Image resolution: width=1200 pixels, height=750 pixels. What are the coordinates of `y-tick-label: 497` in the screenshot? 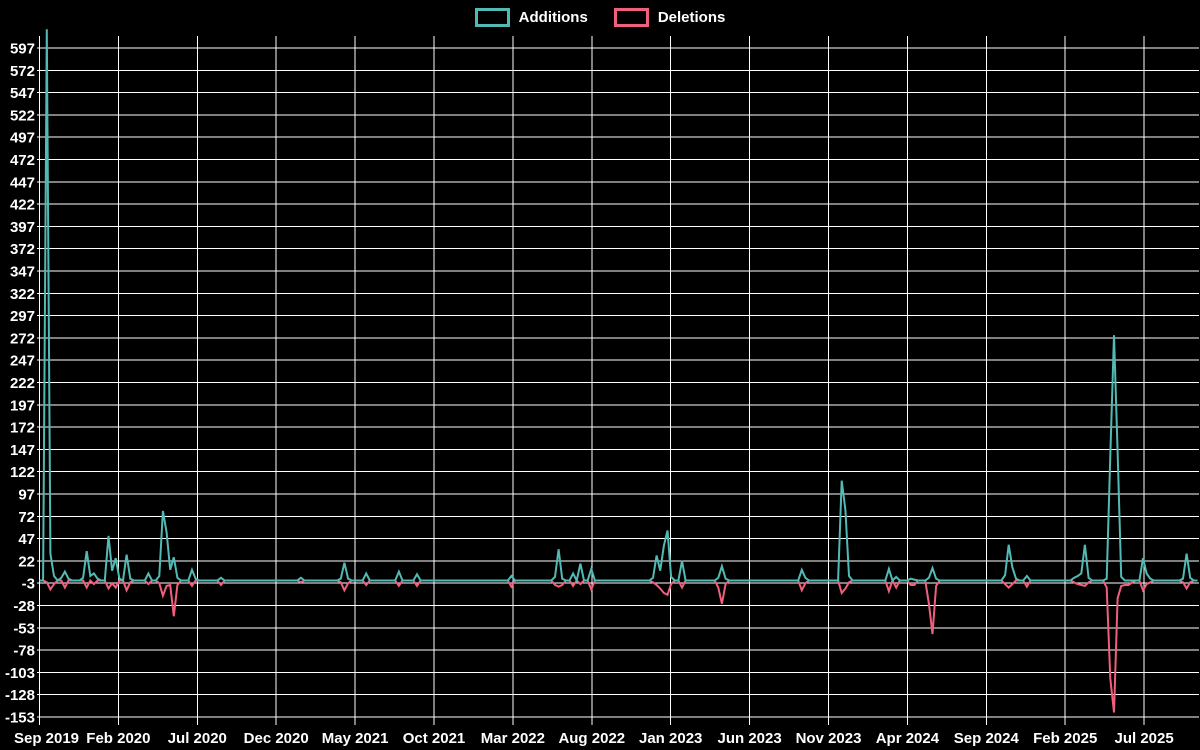 It's located at (22, 138).